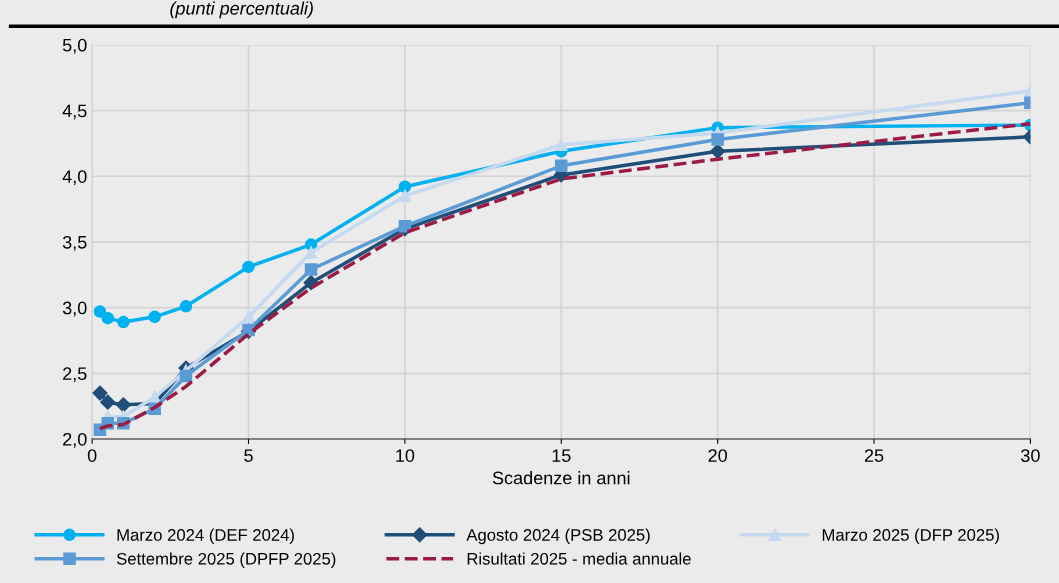 This screenshot has width=1059, height=583. What do you see at coordinates (874, 455) in the screenshot?
I see `x-tick-label: 25` at bounding box center [874, 455].